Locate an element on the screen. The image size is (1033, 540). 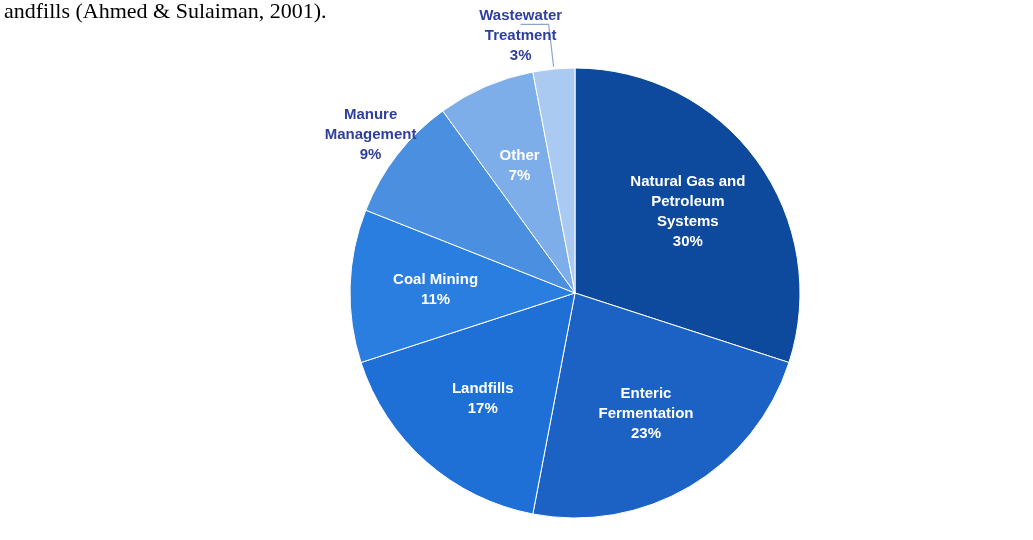
data-label: 30% is located at coordinates (687, 240).